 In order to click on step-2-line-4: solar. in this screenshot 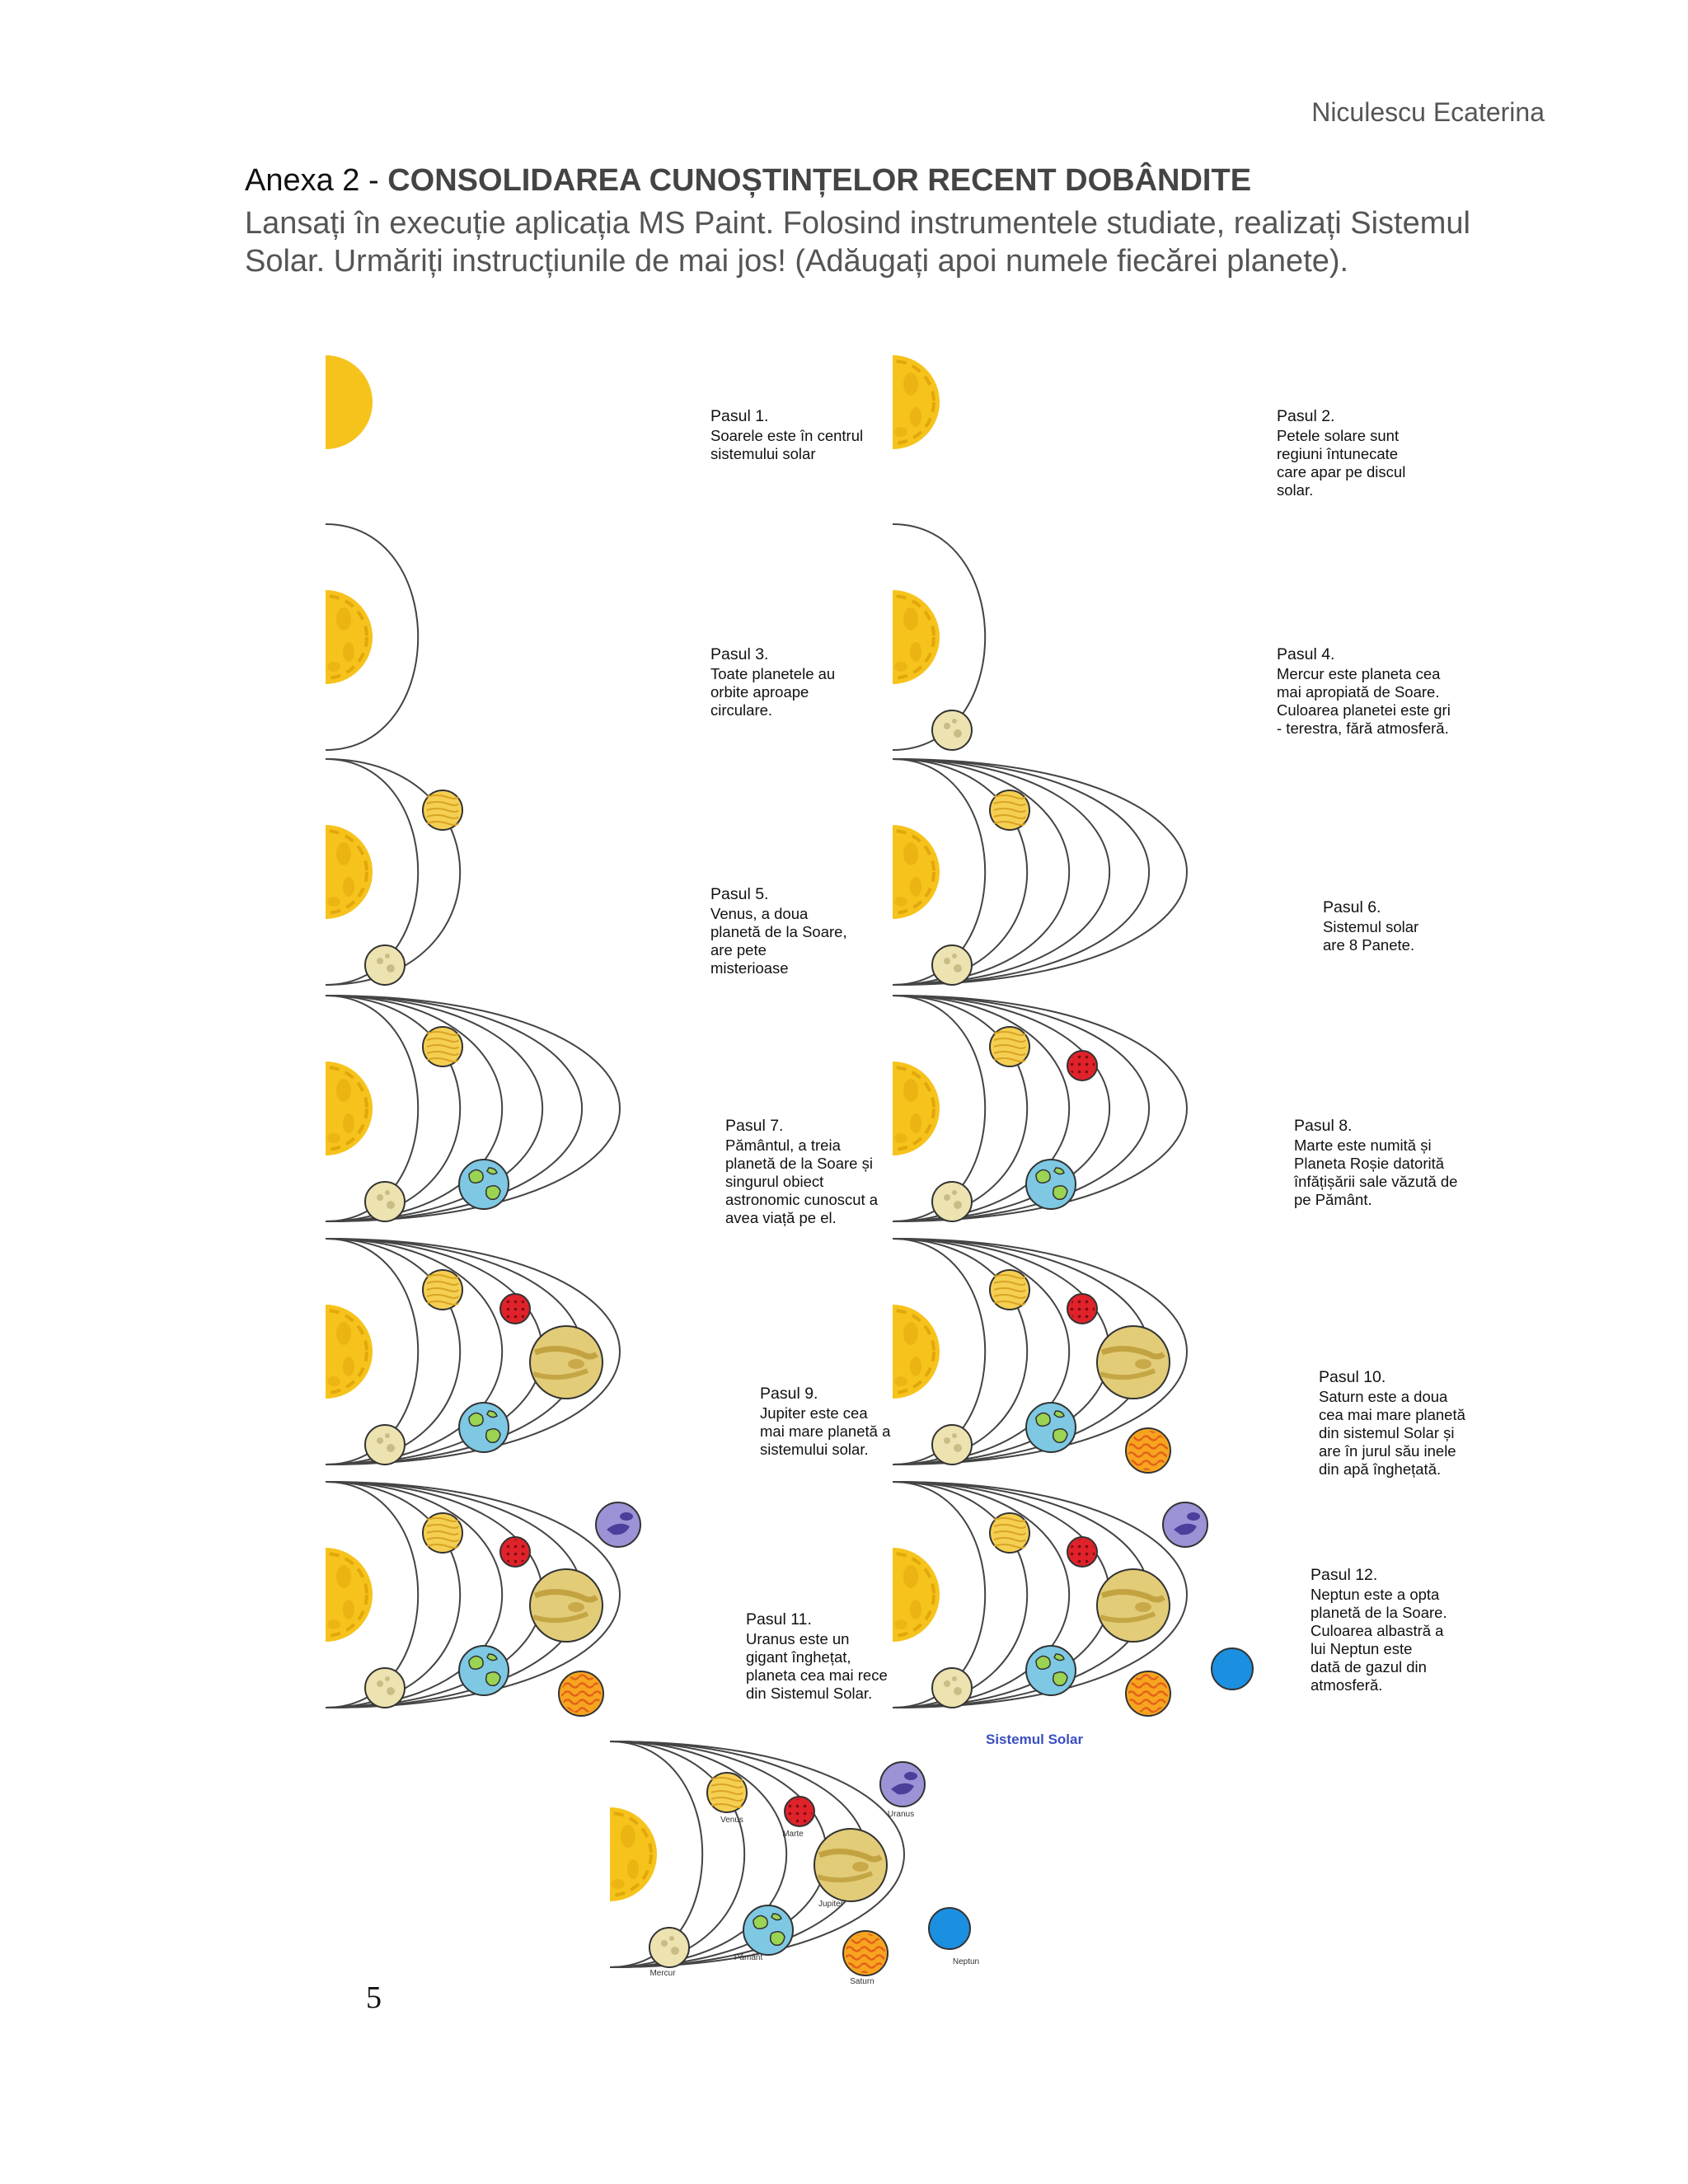, I will do `click(1295, 490)`.